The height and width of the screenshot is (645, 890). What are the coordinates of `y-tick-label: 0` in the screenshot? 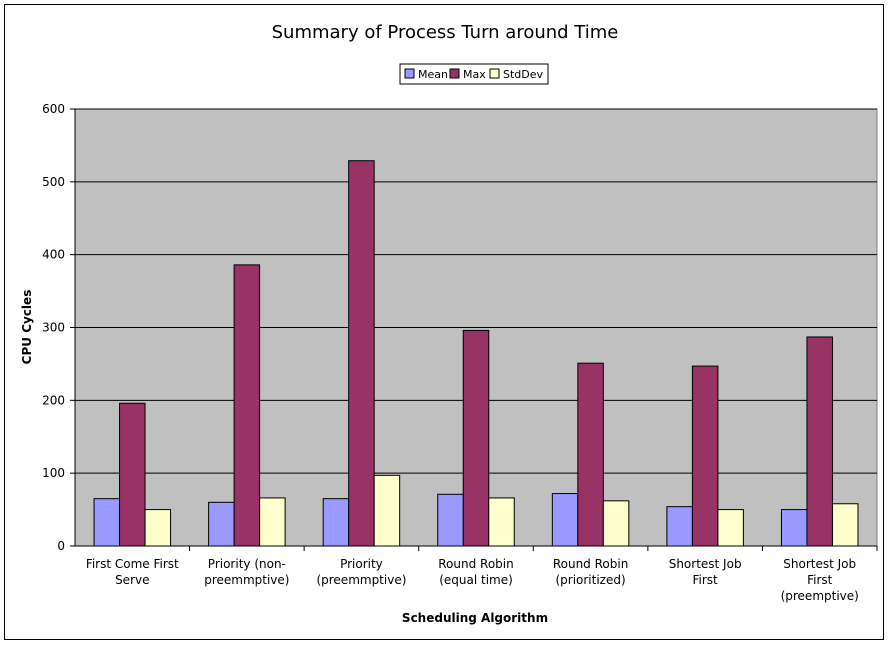 It's located at (61, 546).